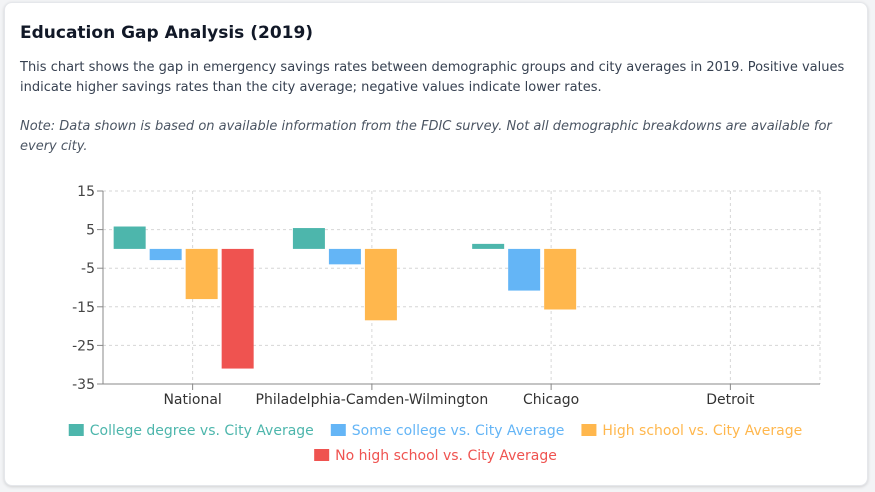  Describe the element at coordinates (730, 400) in the screenshot. I see `x-tick-label: Detroit` at that location.